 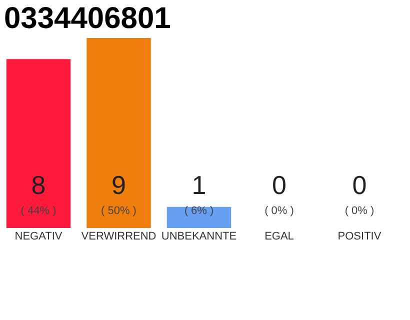 What do you see at coordinates (279, 236) in the screenshot?
I see `x-tick-label: EGAL` at bounding box center [279, 236].